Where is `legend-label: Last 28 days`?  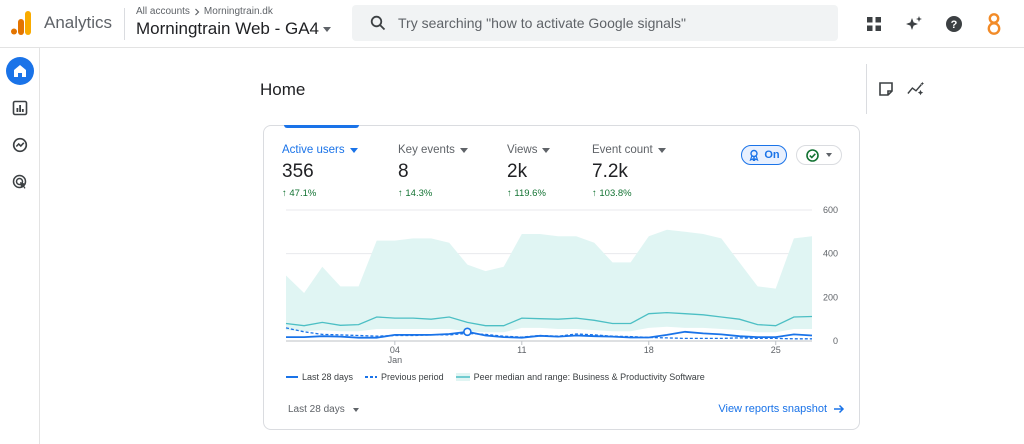 legend-label: Last 28 days is located at coordinates (328, 377).